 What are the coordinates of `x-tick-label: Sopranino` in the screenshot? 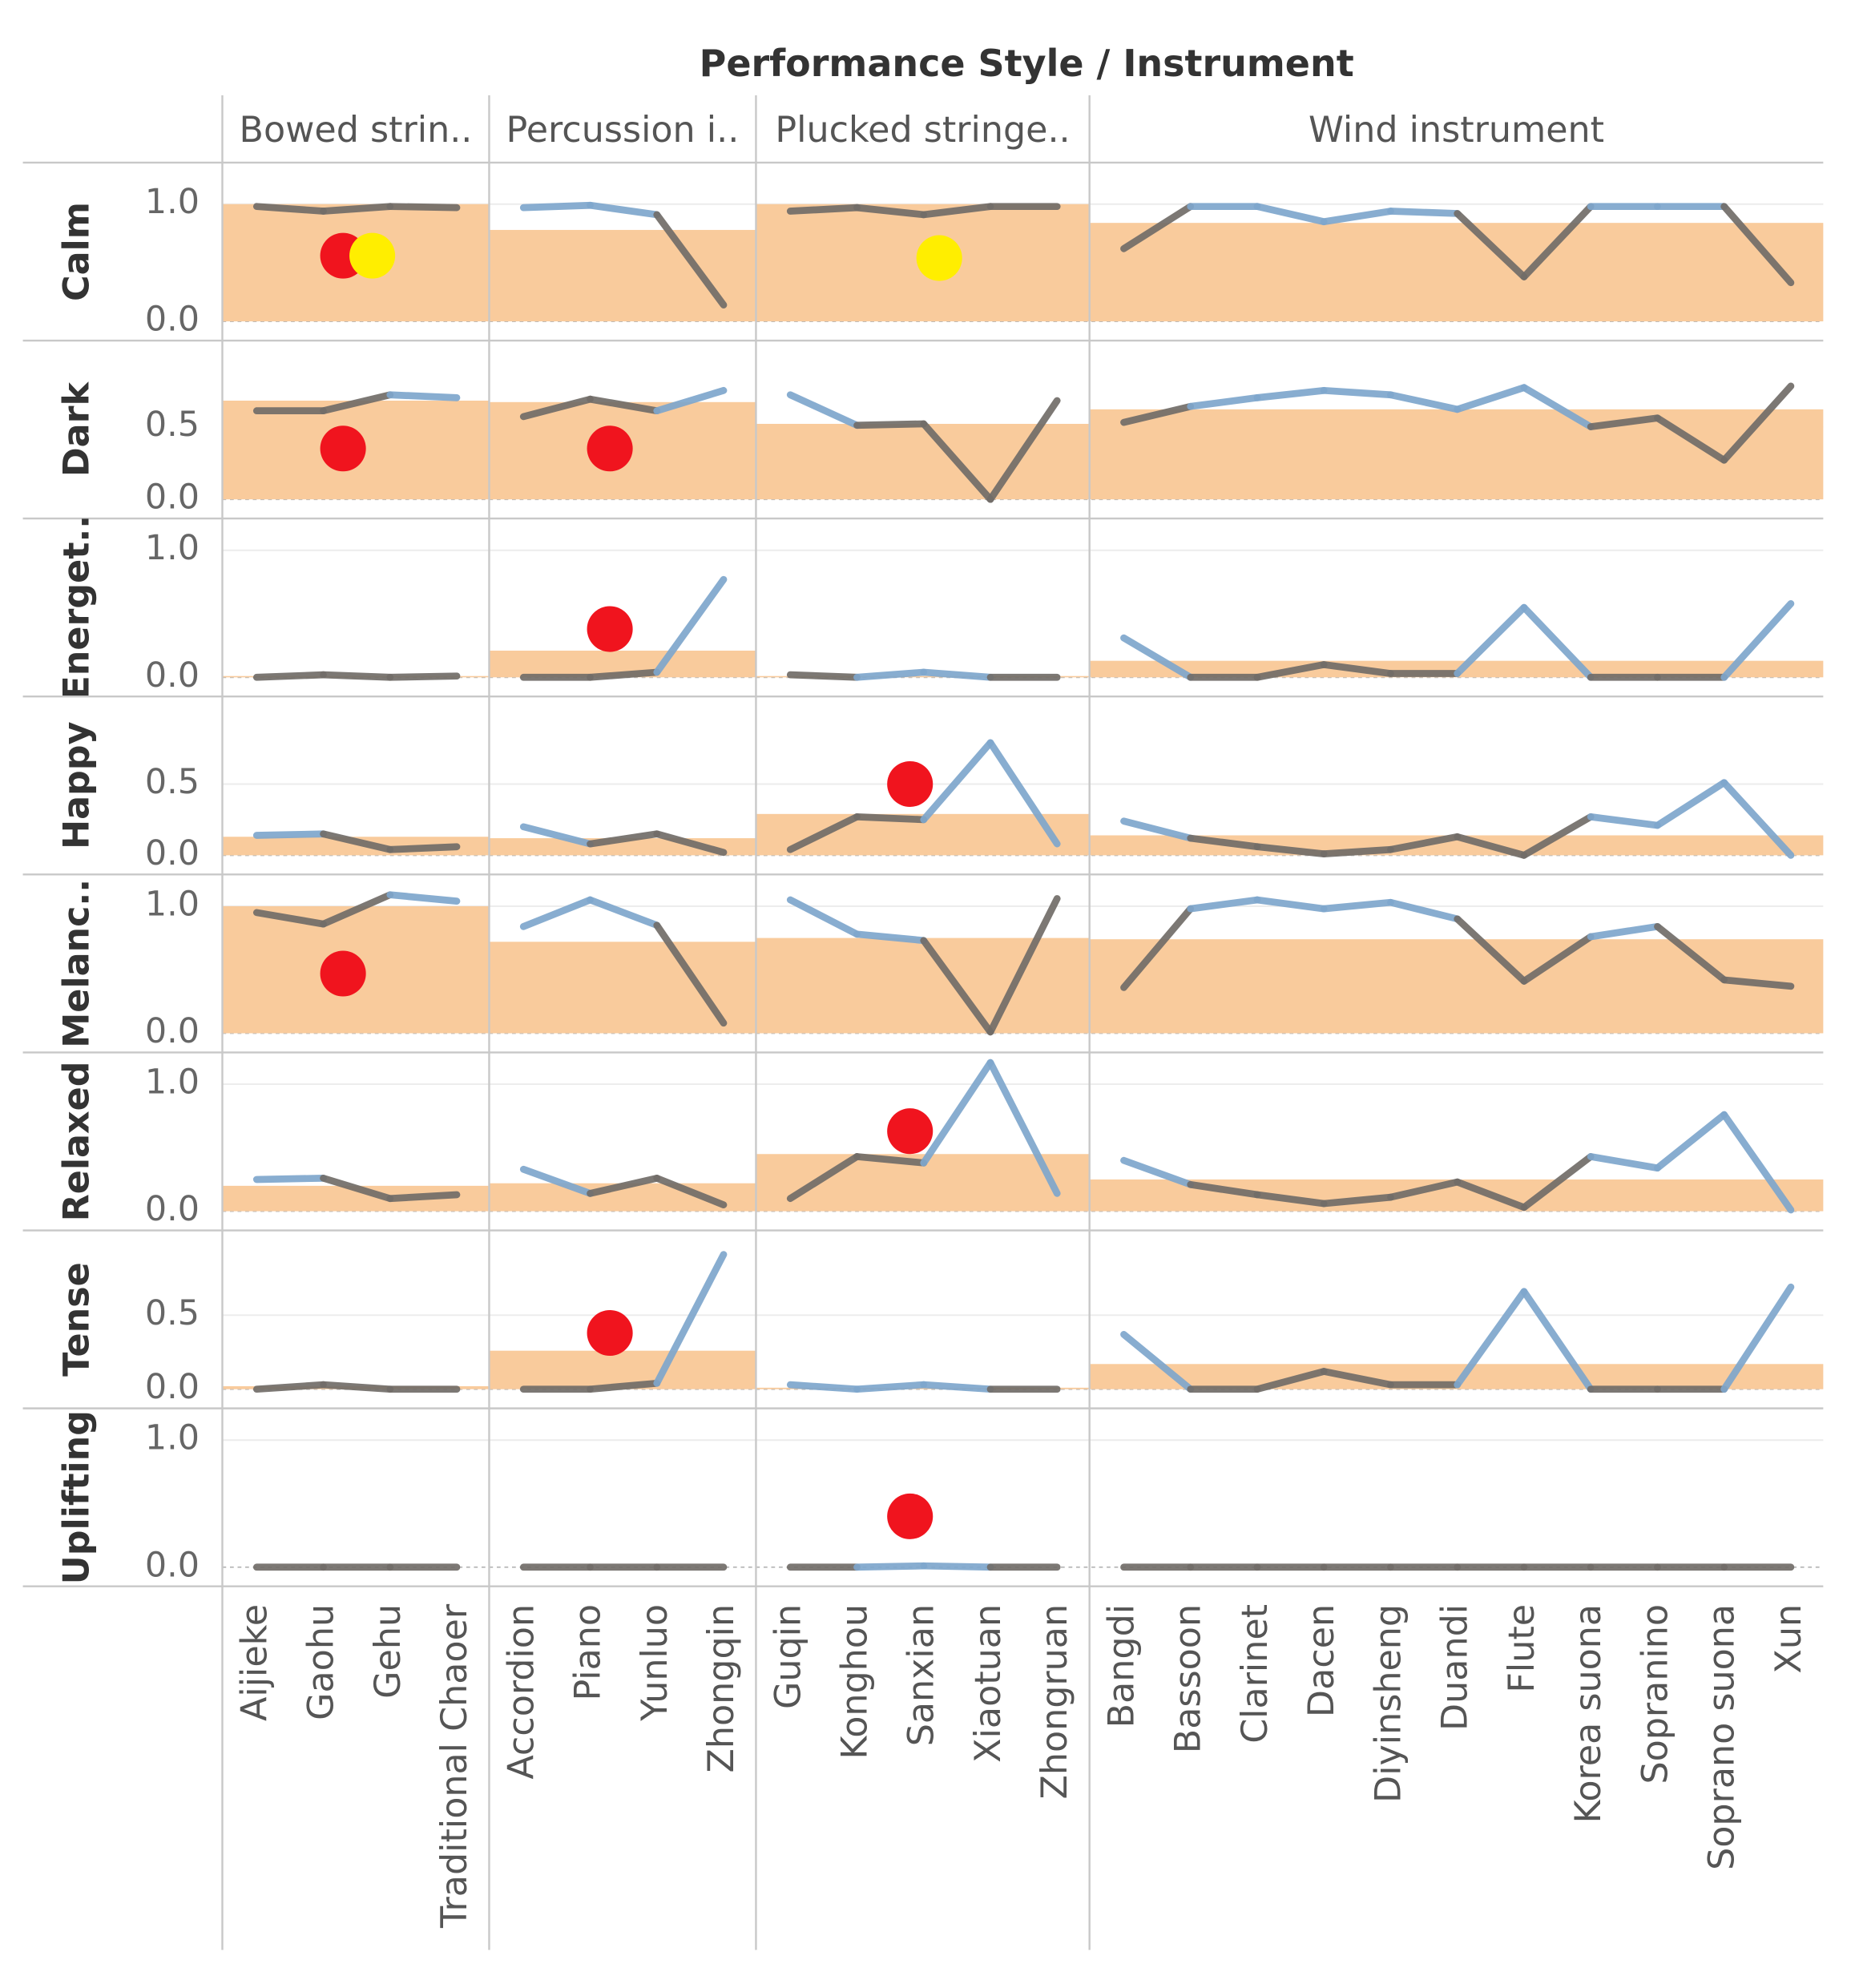 It's located at (1656, 1694).